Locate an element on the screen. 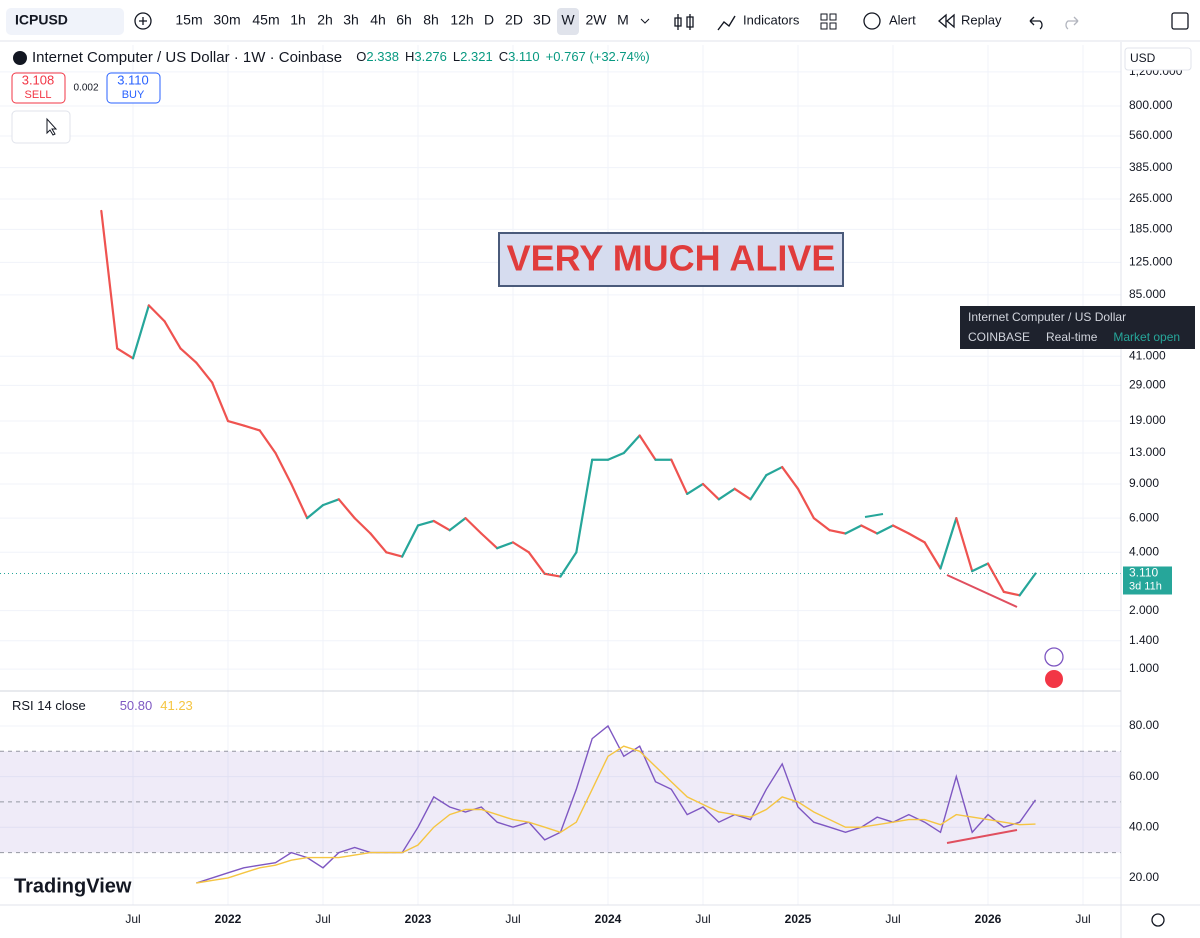 Image resolution: width=1200 pixels, height=938 pixels. ohlc-value: 2.321 is located at coordinates (476, 56).